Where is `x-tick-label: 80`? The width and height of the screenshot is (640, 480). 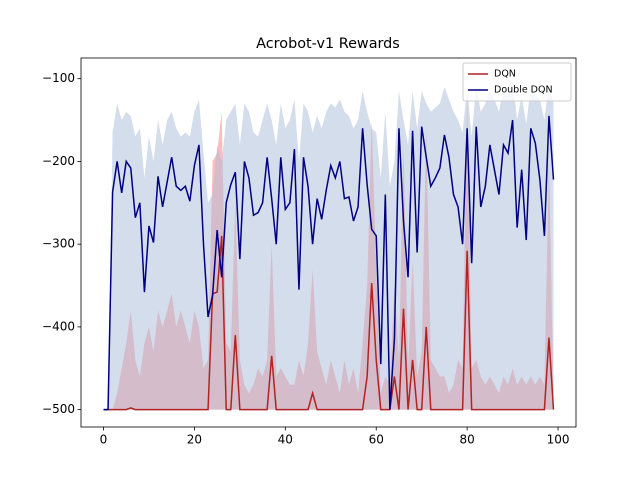
x-tick-label: 80 is located at coordinates (466, 440).